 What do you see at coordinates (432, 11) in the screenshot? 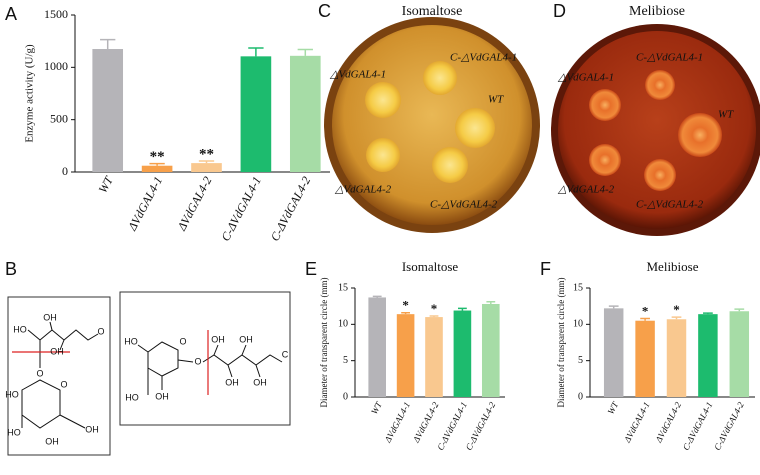
I see `plate-title: Isomaltose` at bounding box center [432, 11].